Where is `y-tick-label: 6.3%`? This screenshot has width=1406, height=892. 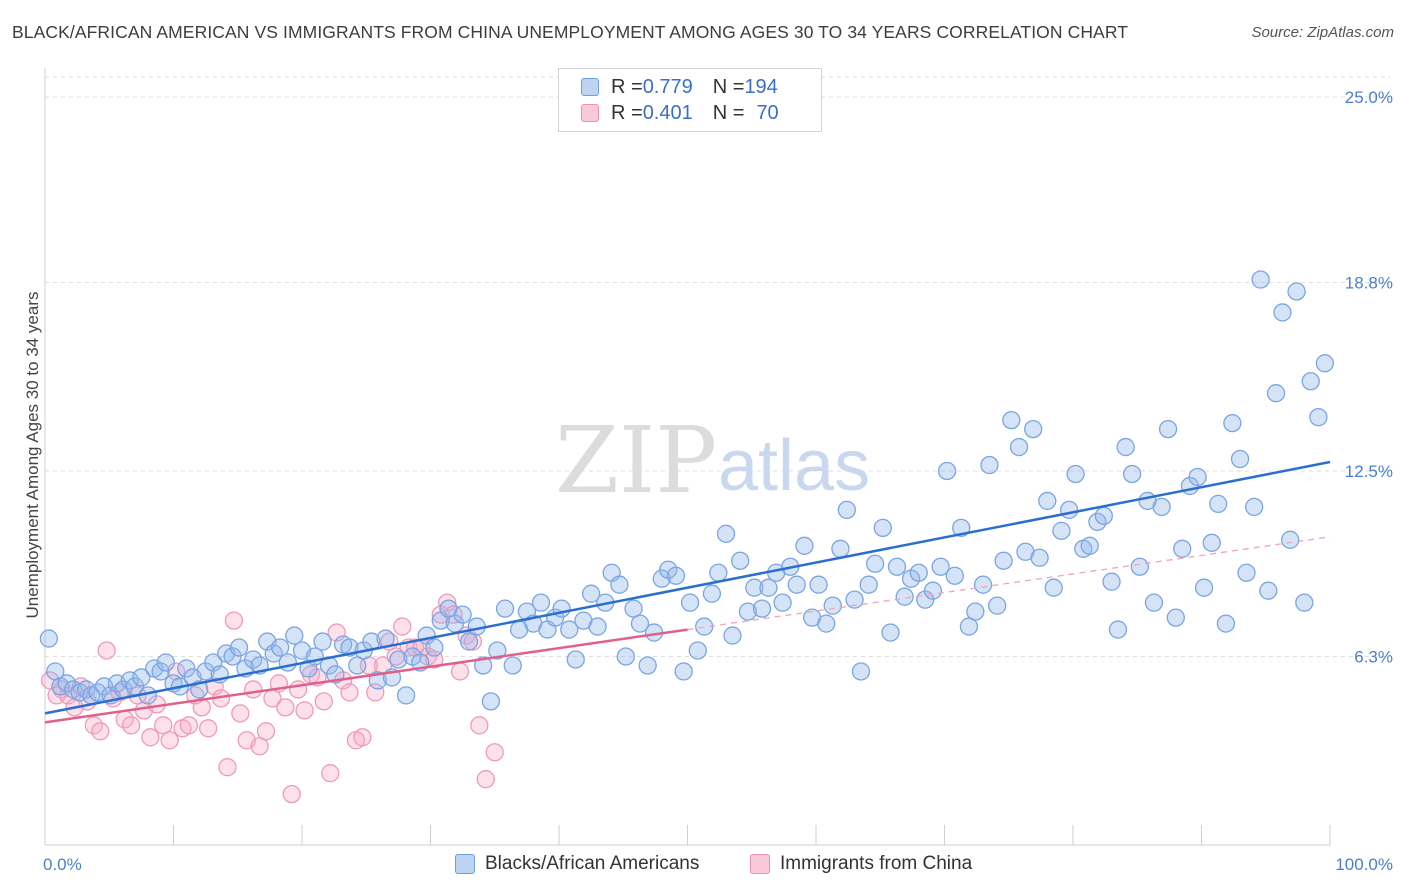
y-tick-label: 6.3% is located at coordinates (1373, 657).